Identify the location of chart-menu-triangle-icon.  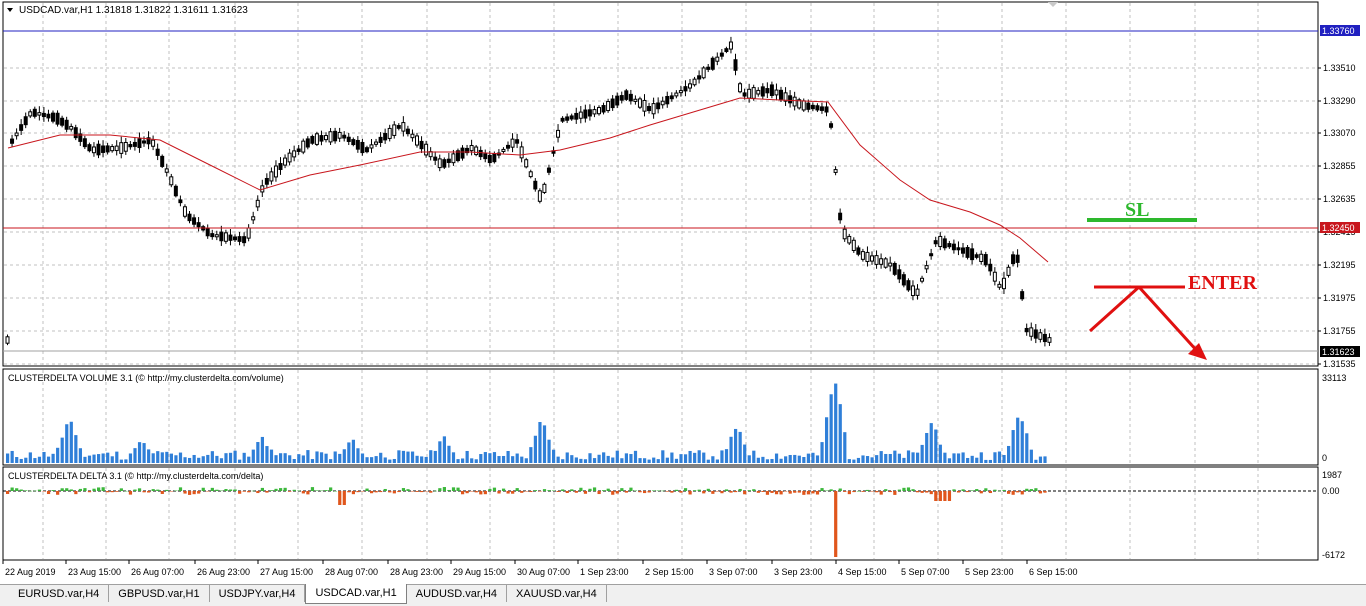
(10, 10).